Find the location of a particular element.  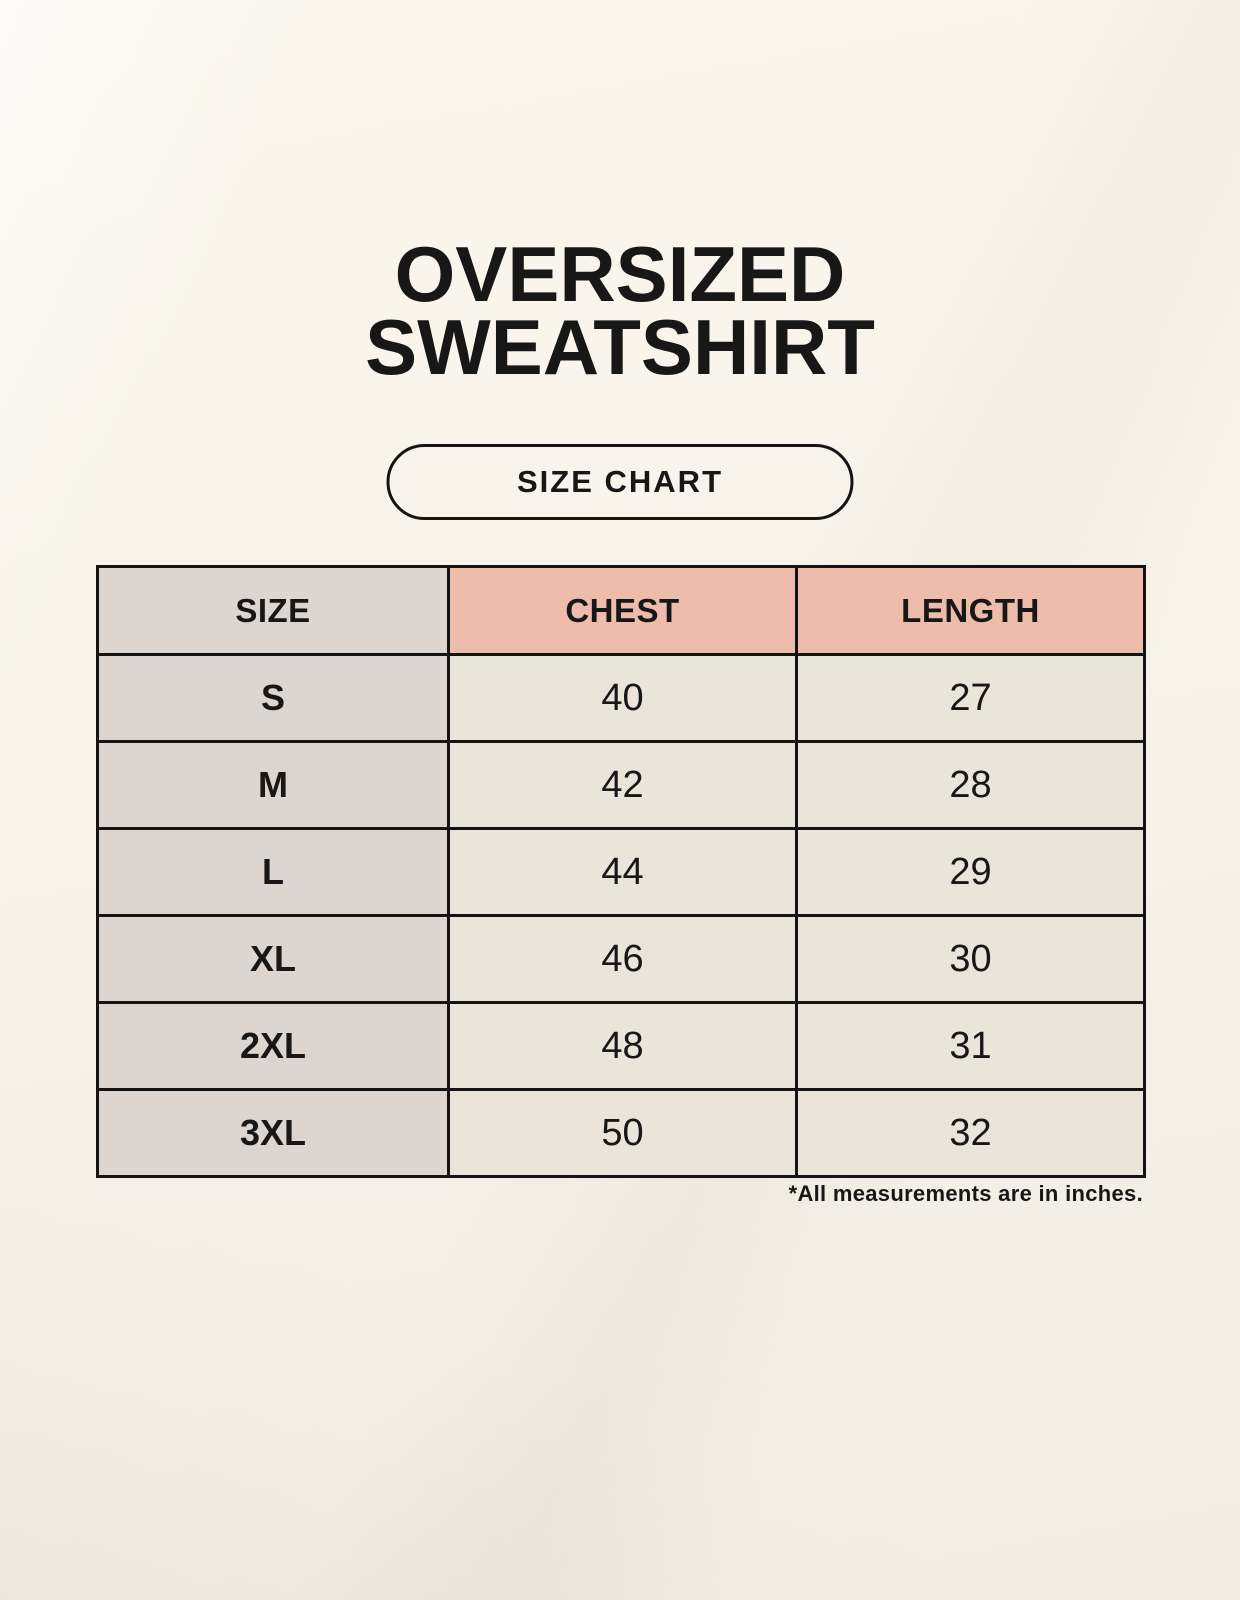

chest-value: 44 is located at coordinates (622, 872).